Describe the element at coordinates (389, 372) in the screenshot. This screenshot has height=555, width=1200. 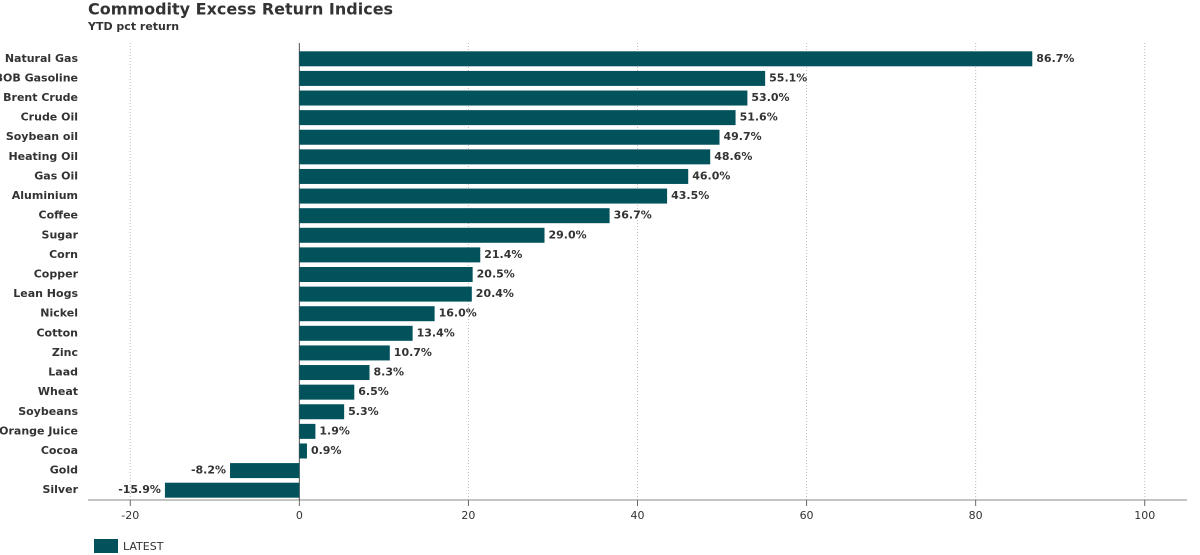
I see `value-label: 8.3%` at that location.